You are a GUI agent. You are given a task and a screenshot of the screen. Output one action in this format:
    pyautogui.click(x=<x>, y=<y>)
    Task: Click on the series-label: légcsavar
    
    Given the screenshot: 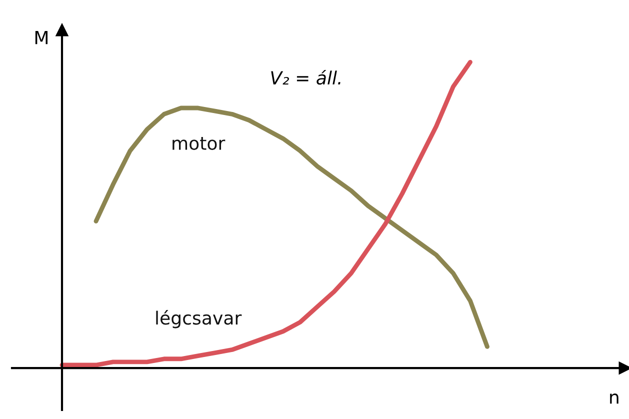 What is the action you would take?
    pyautogui.click(x=199, y=319)
    